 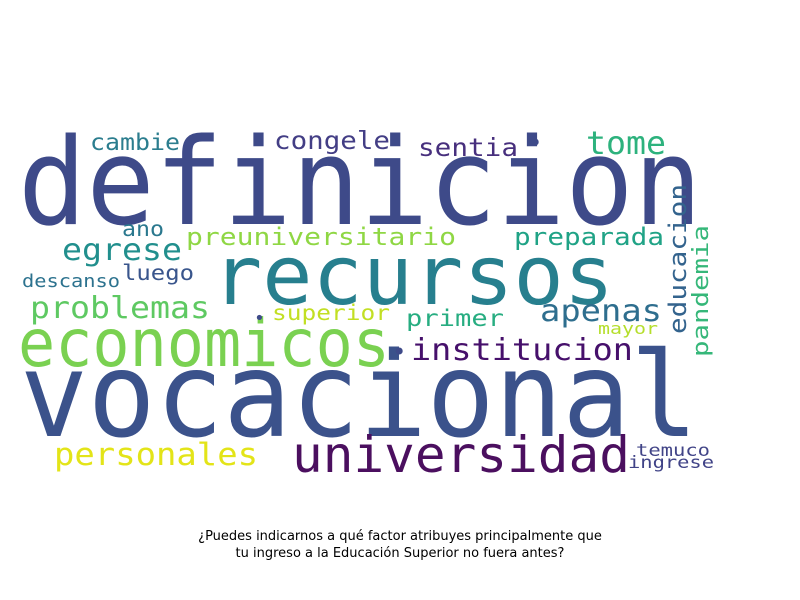 I want to click on word-preuniversitario: preuniversitario, so click(x=321, y=237).